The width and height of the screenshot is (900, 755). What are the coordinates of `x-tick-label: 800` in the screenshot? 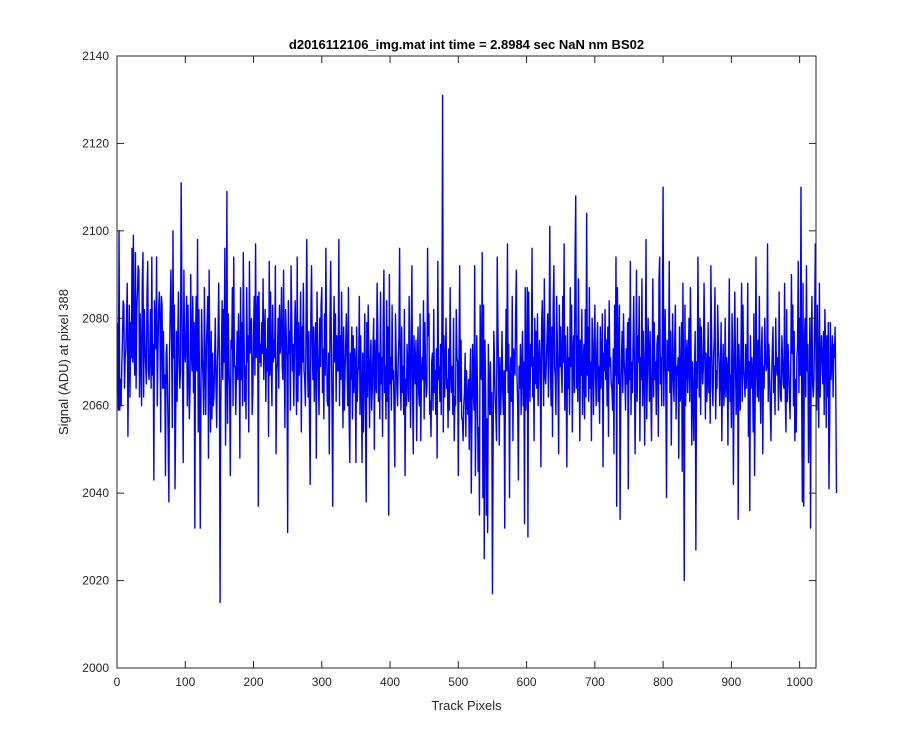 It's located at (663, 682).